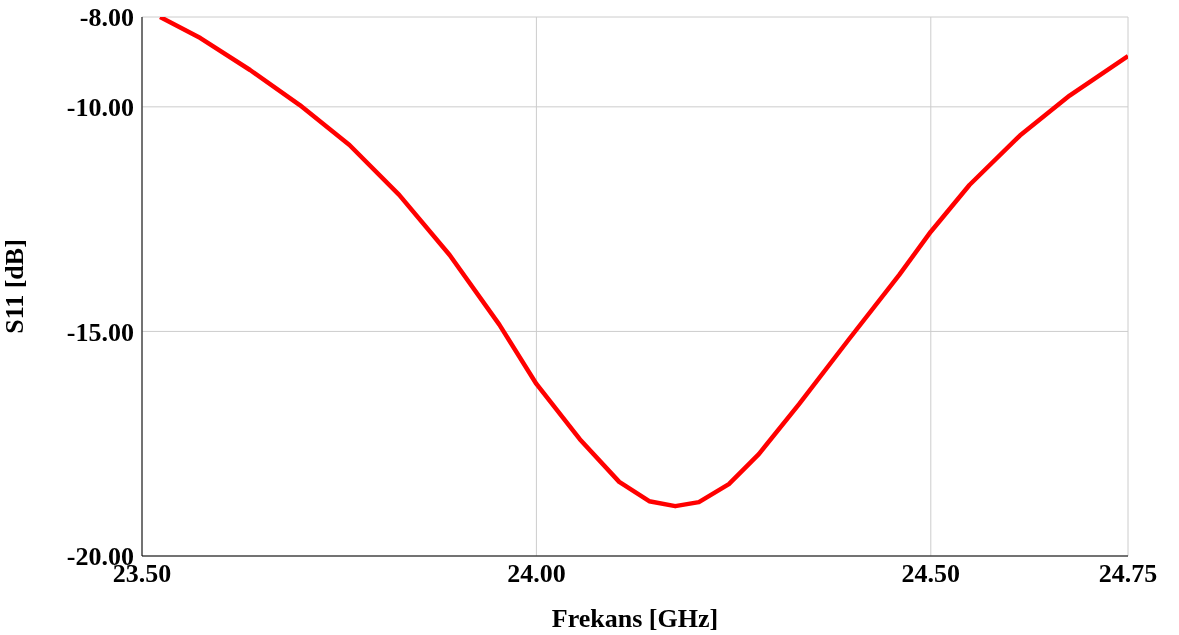  What do you see at coordinates (931, 574) in the screenshot?
I see `x-tick-label: 24.50` at bounding box center [931, 574].